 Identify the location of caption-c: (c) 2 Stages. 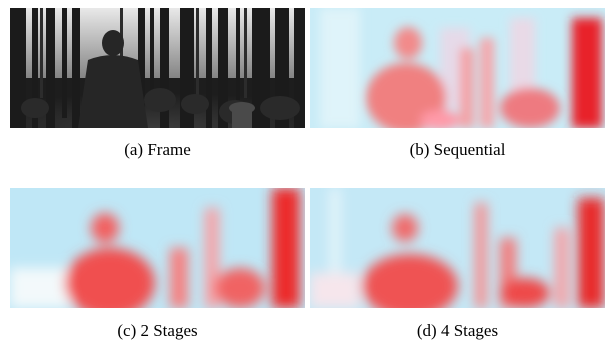
(157, 330).